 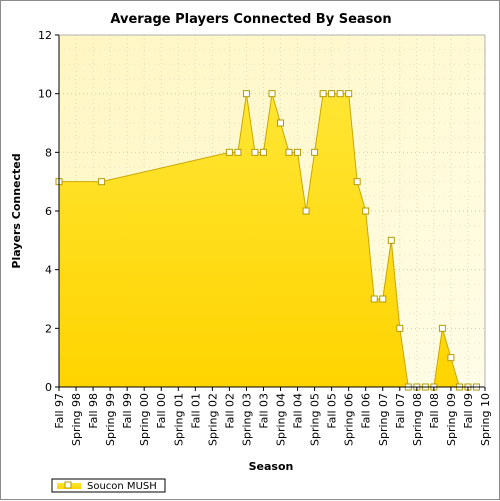 What do you see at coordinates (315, 419) in the screenshot?
I see `x-tick-label: Spring 05` at bounding box center [315, 419].